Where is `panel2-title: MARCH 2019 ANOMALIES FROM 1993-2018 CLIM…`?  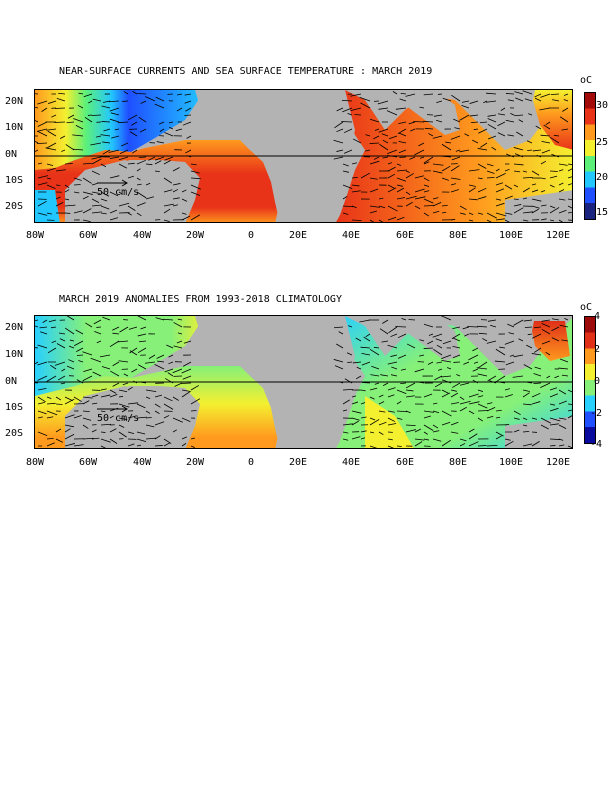 panel2-title: MARCH 2019 ANOMALIES FROM 1993-2018 CLIM… is located at coordinates (200, 299).